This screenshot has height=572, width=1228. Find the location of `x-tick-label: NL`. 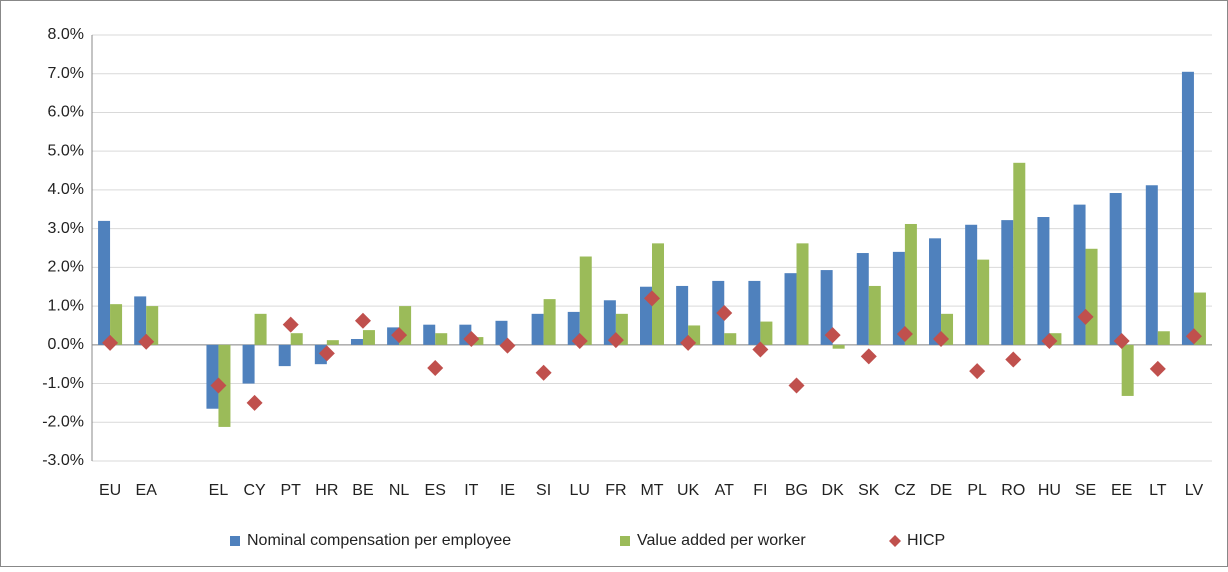

x-tick-label: NL is located at coordinates (399, 490).